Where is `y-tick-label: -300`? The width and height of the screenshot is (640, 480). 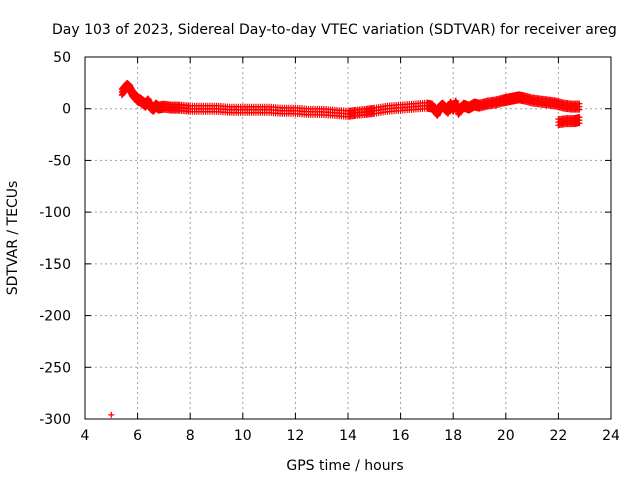 y-tick-label: -300 is located at coordinates (55, 420).